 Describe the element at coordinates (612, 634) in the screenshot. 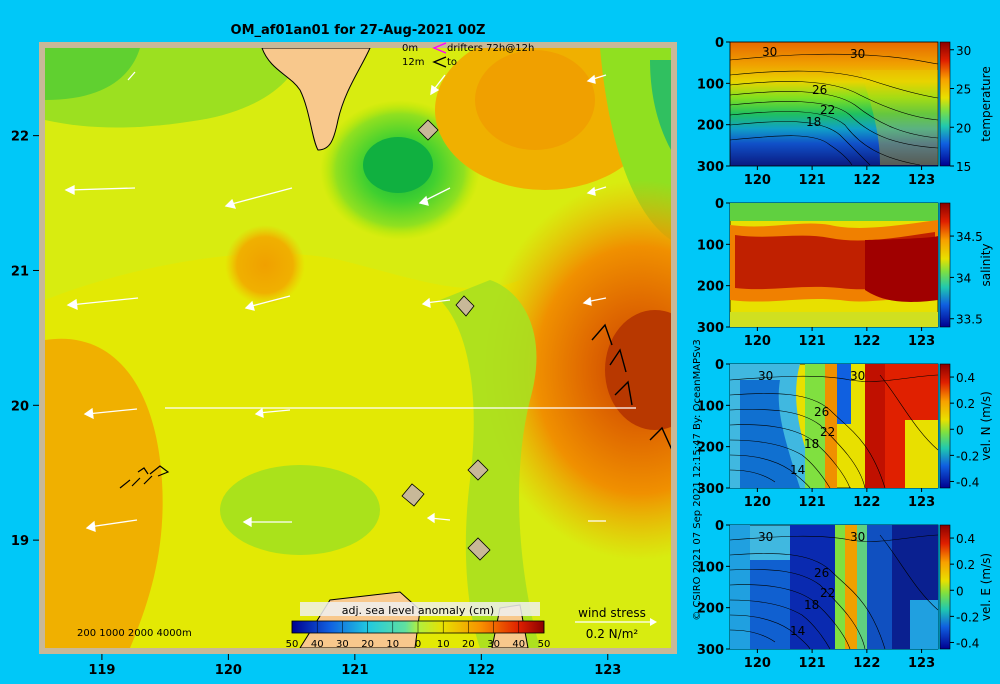

I see `wind-stress-scale: 0.2 N/m²` at that location.